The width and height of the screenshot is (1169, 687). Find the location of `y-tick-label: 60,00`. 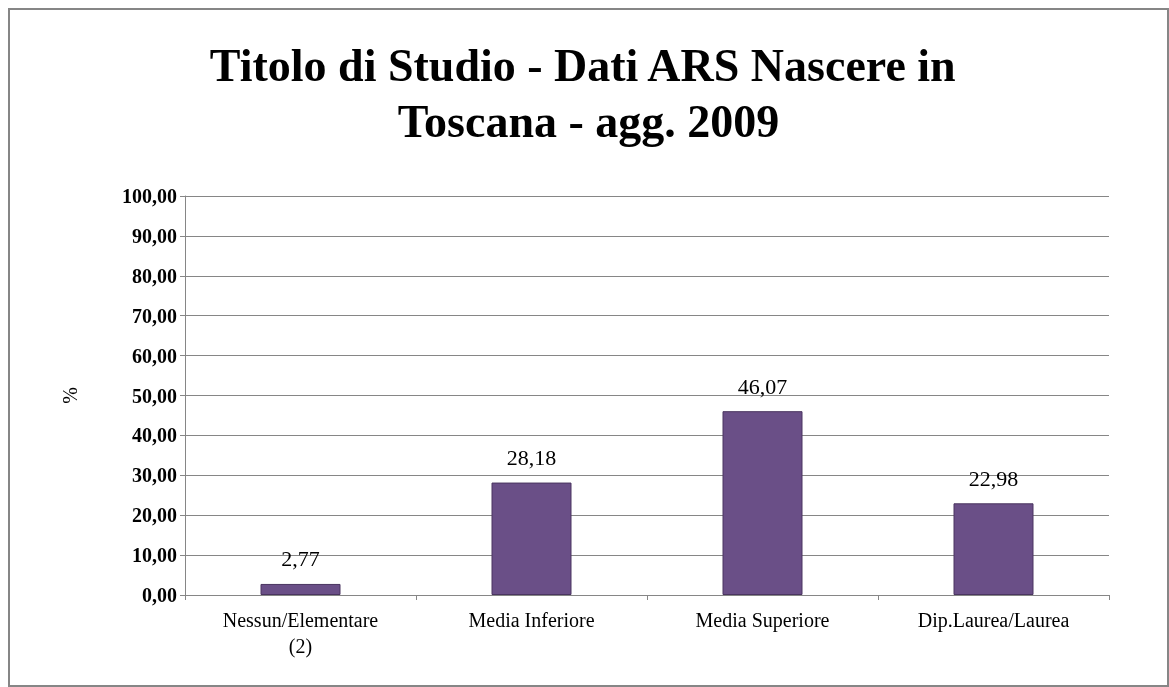

y-tick-label: 60,00 is located at coordinates (154, 355).